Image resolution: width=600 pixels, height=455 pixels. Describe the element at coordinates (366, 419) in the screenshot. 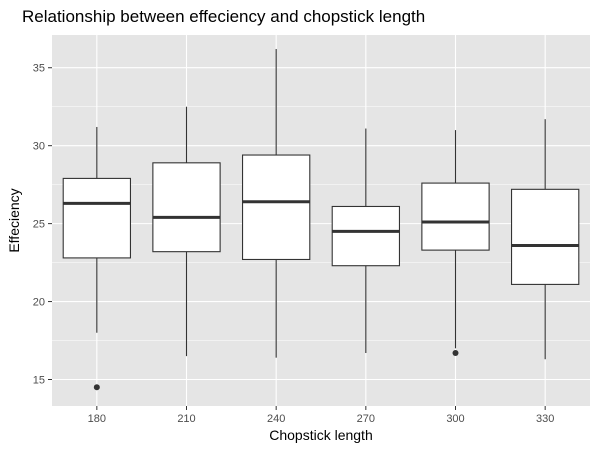

I see `x-tick-label: 270` at that location.